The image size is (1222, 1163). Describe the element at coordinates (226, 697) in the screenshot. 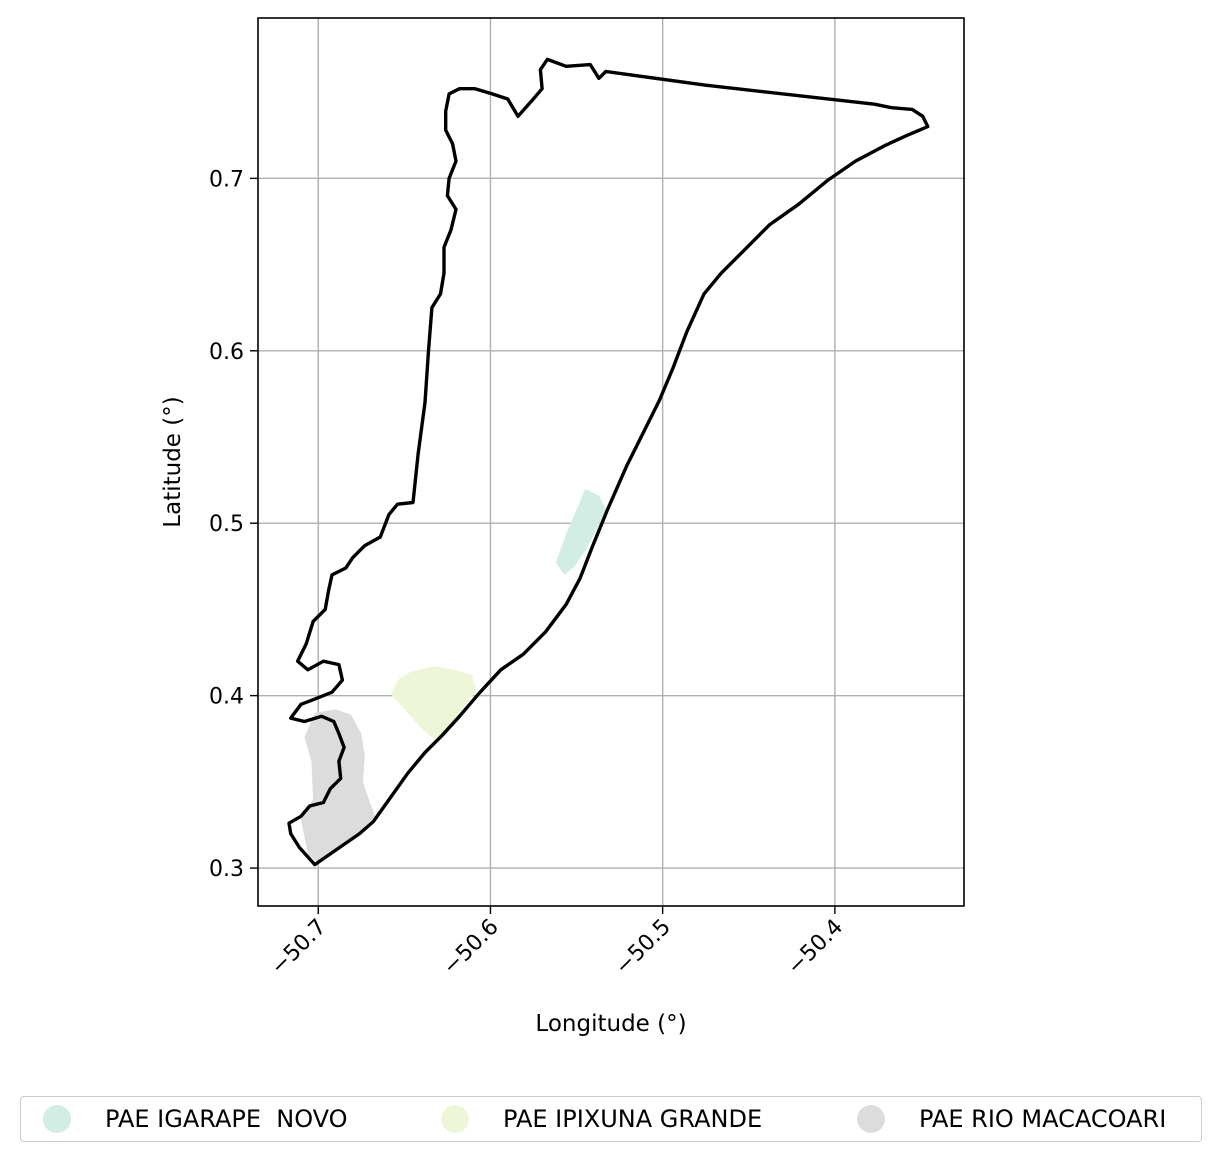

I see `y-tick-label: 0.4` at that location.